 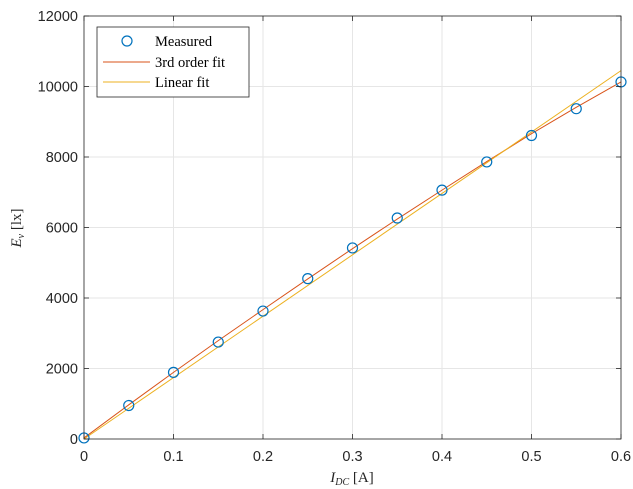 I want to click on y-axis-label-main: E, so click(x=17, y=243).